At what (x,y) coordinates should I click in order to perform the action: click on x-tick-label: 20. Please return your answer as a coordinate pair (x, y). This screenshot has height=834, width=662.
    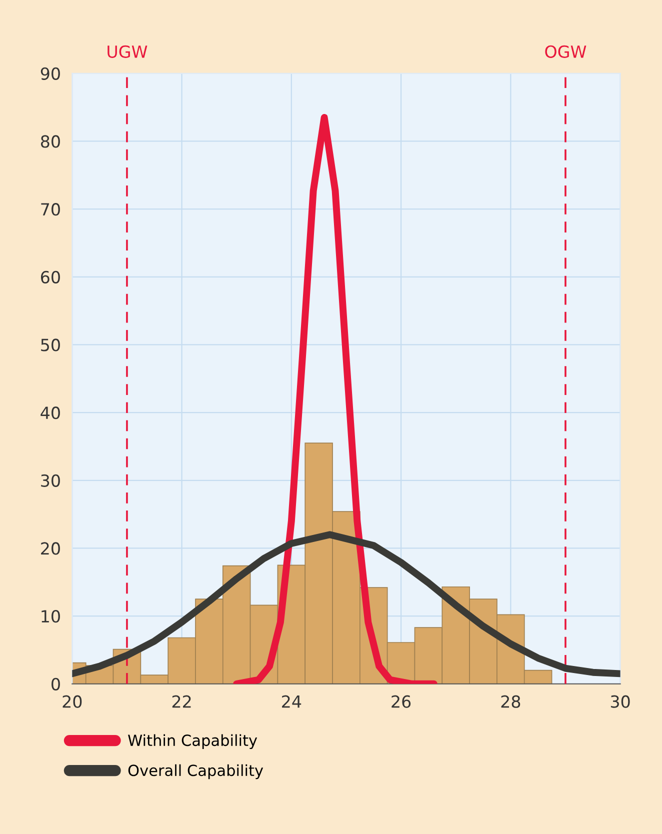
    Looking at the image, I should click on (72, 701).